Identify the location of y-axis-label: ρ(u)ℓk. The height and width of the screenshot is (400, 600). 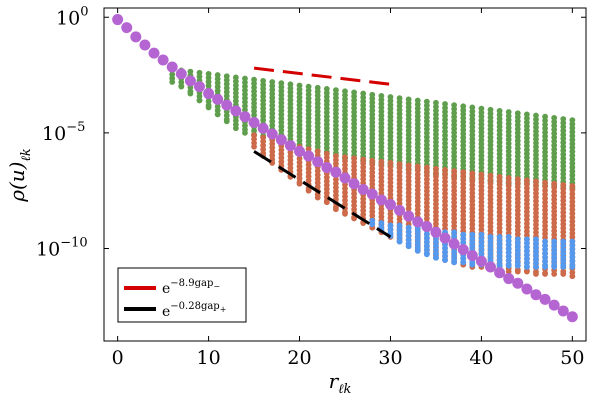
(19, 175).